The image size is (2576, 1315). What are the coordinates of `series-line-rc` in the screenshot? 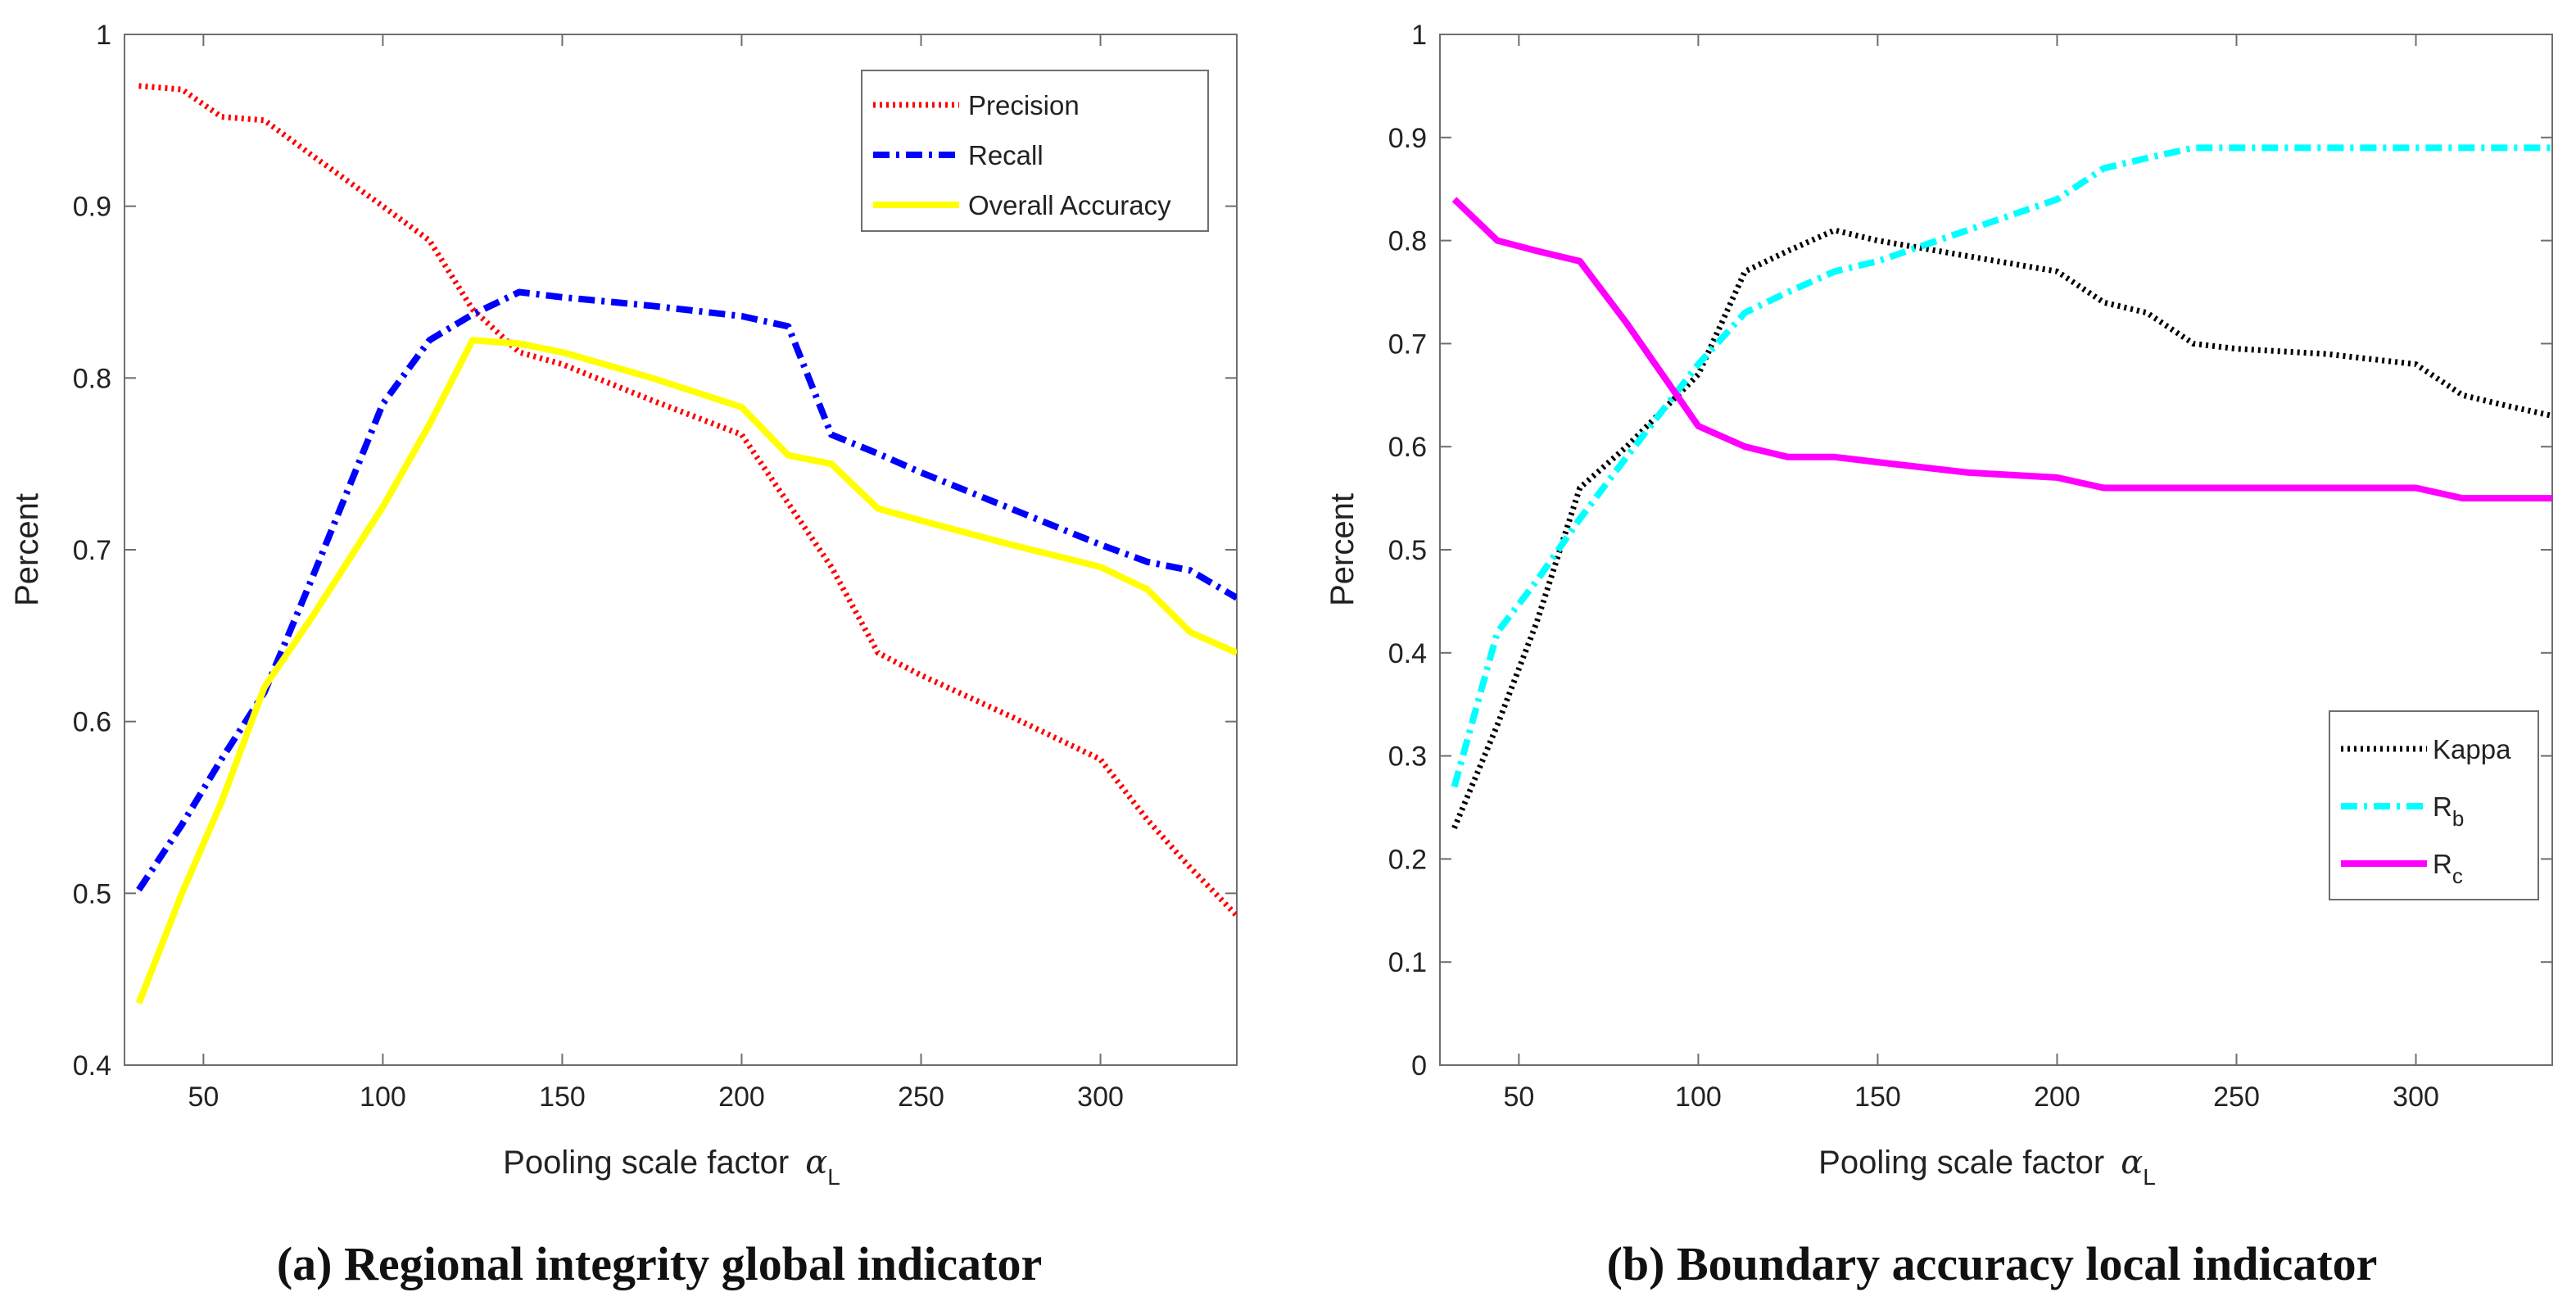 It's located at (2001, 349).